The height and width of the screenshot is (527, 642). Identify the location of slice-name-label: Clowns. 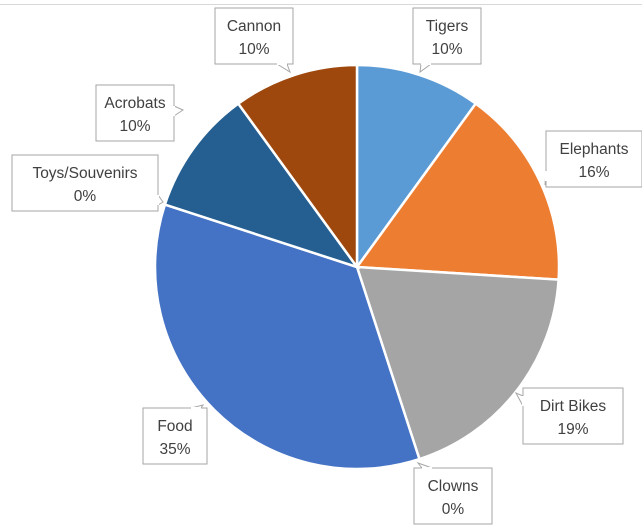
(453, 486).